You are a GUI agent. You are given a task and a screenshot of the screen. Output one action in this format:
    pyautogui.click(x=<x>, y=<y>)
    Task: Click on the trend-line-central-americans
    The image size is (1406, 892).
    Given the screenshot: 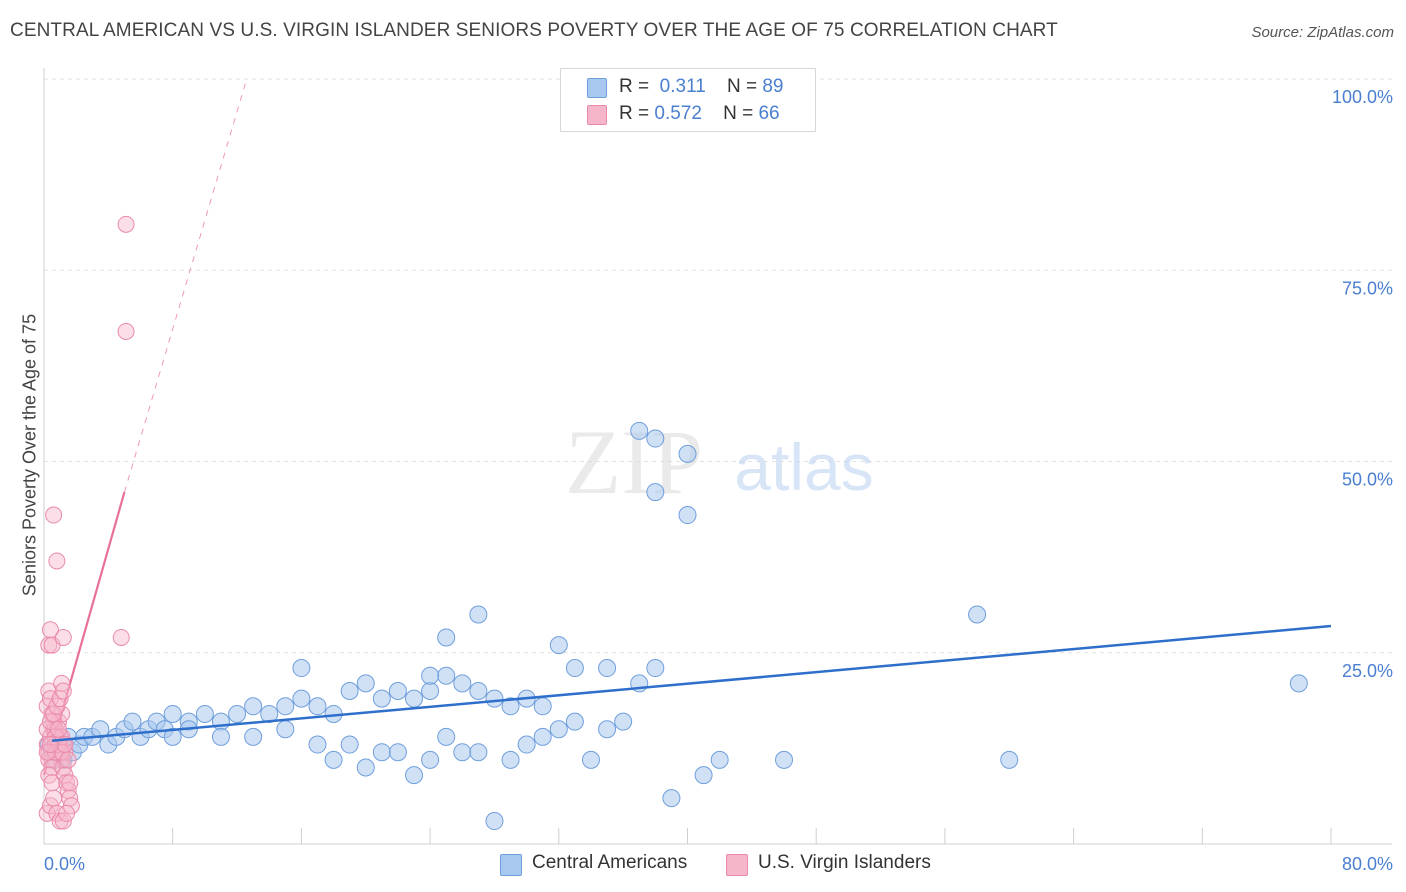 What is the action you would take?
    pyautogui.click(x=691, y=683)
    